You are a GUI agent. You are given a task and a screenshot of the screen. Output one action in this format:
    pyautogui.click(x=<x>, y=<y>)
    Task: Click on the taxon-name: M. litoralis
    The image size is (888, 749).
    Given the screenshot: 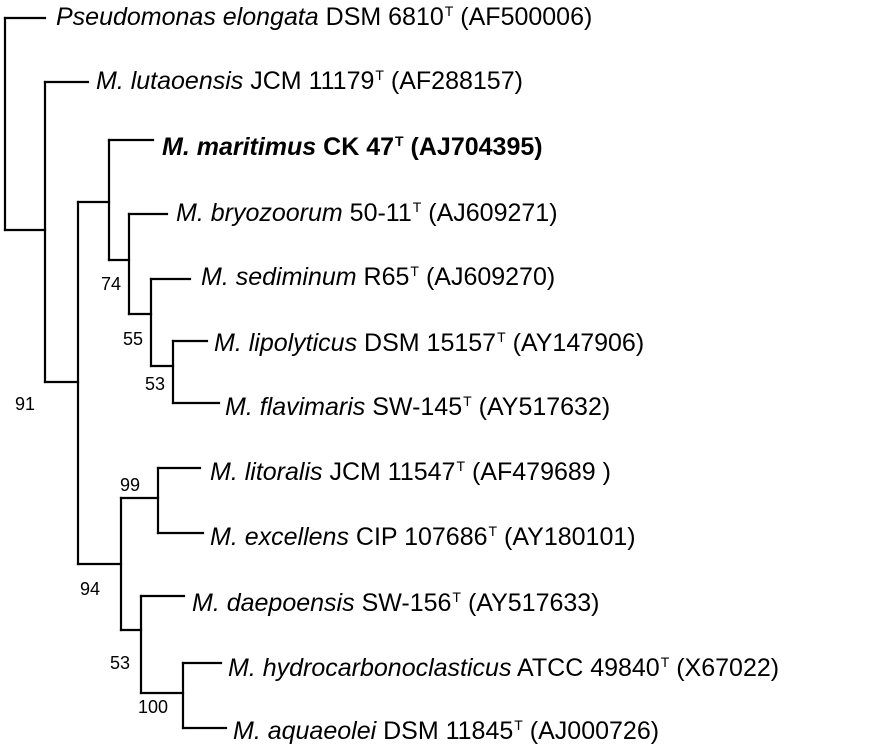 What is the action you would take?
    pyautogui.click(x=266, y=472)
    